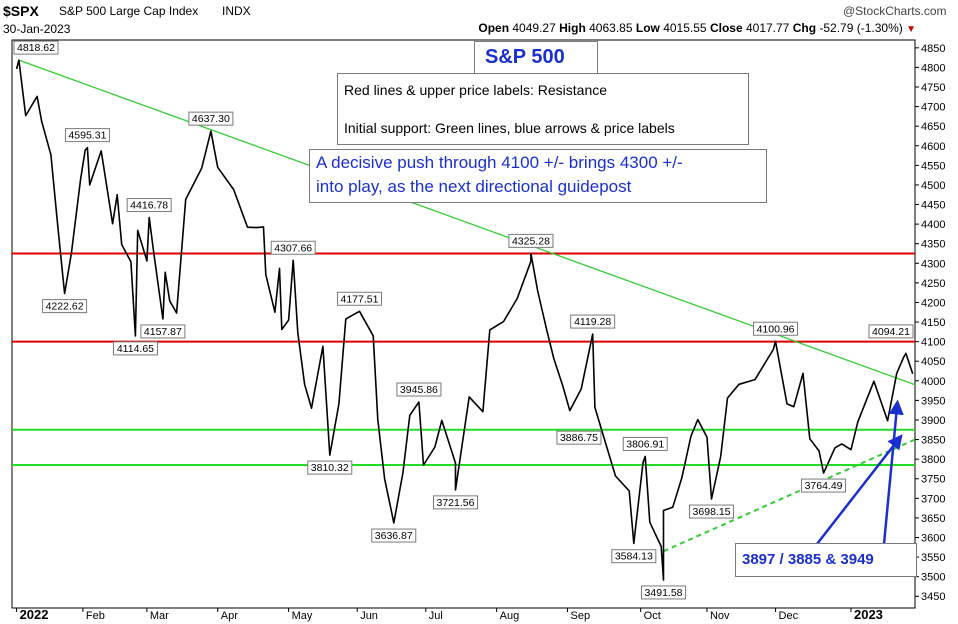  I want to click on down-arrow-icon: ▼, so click(911, 29).